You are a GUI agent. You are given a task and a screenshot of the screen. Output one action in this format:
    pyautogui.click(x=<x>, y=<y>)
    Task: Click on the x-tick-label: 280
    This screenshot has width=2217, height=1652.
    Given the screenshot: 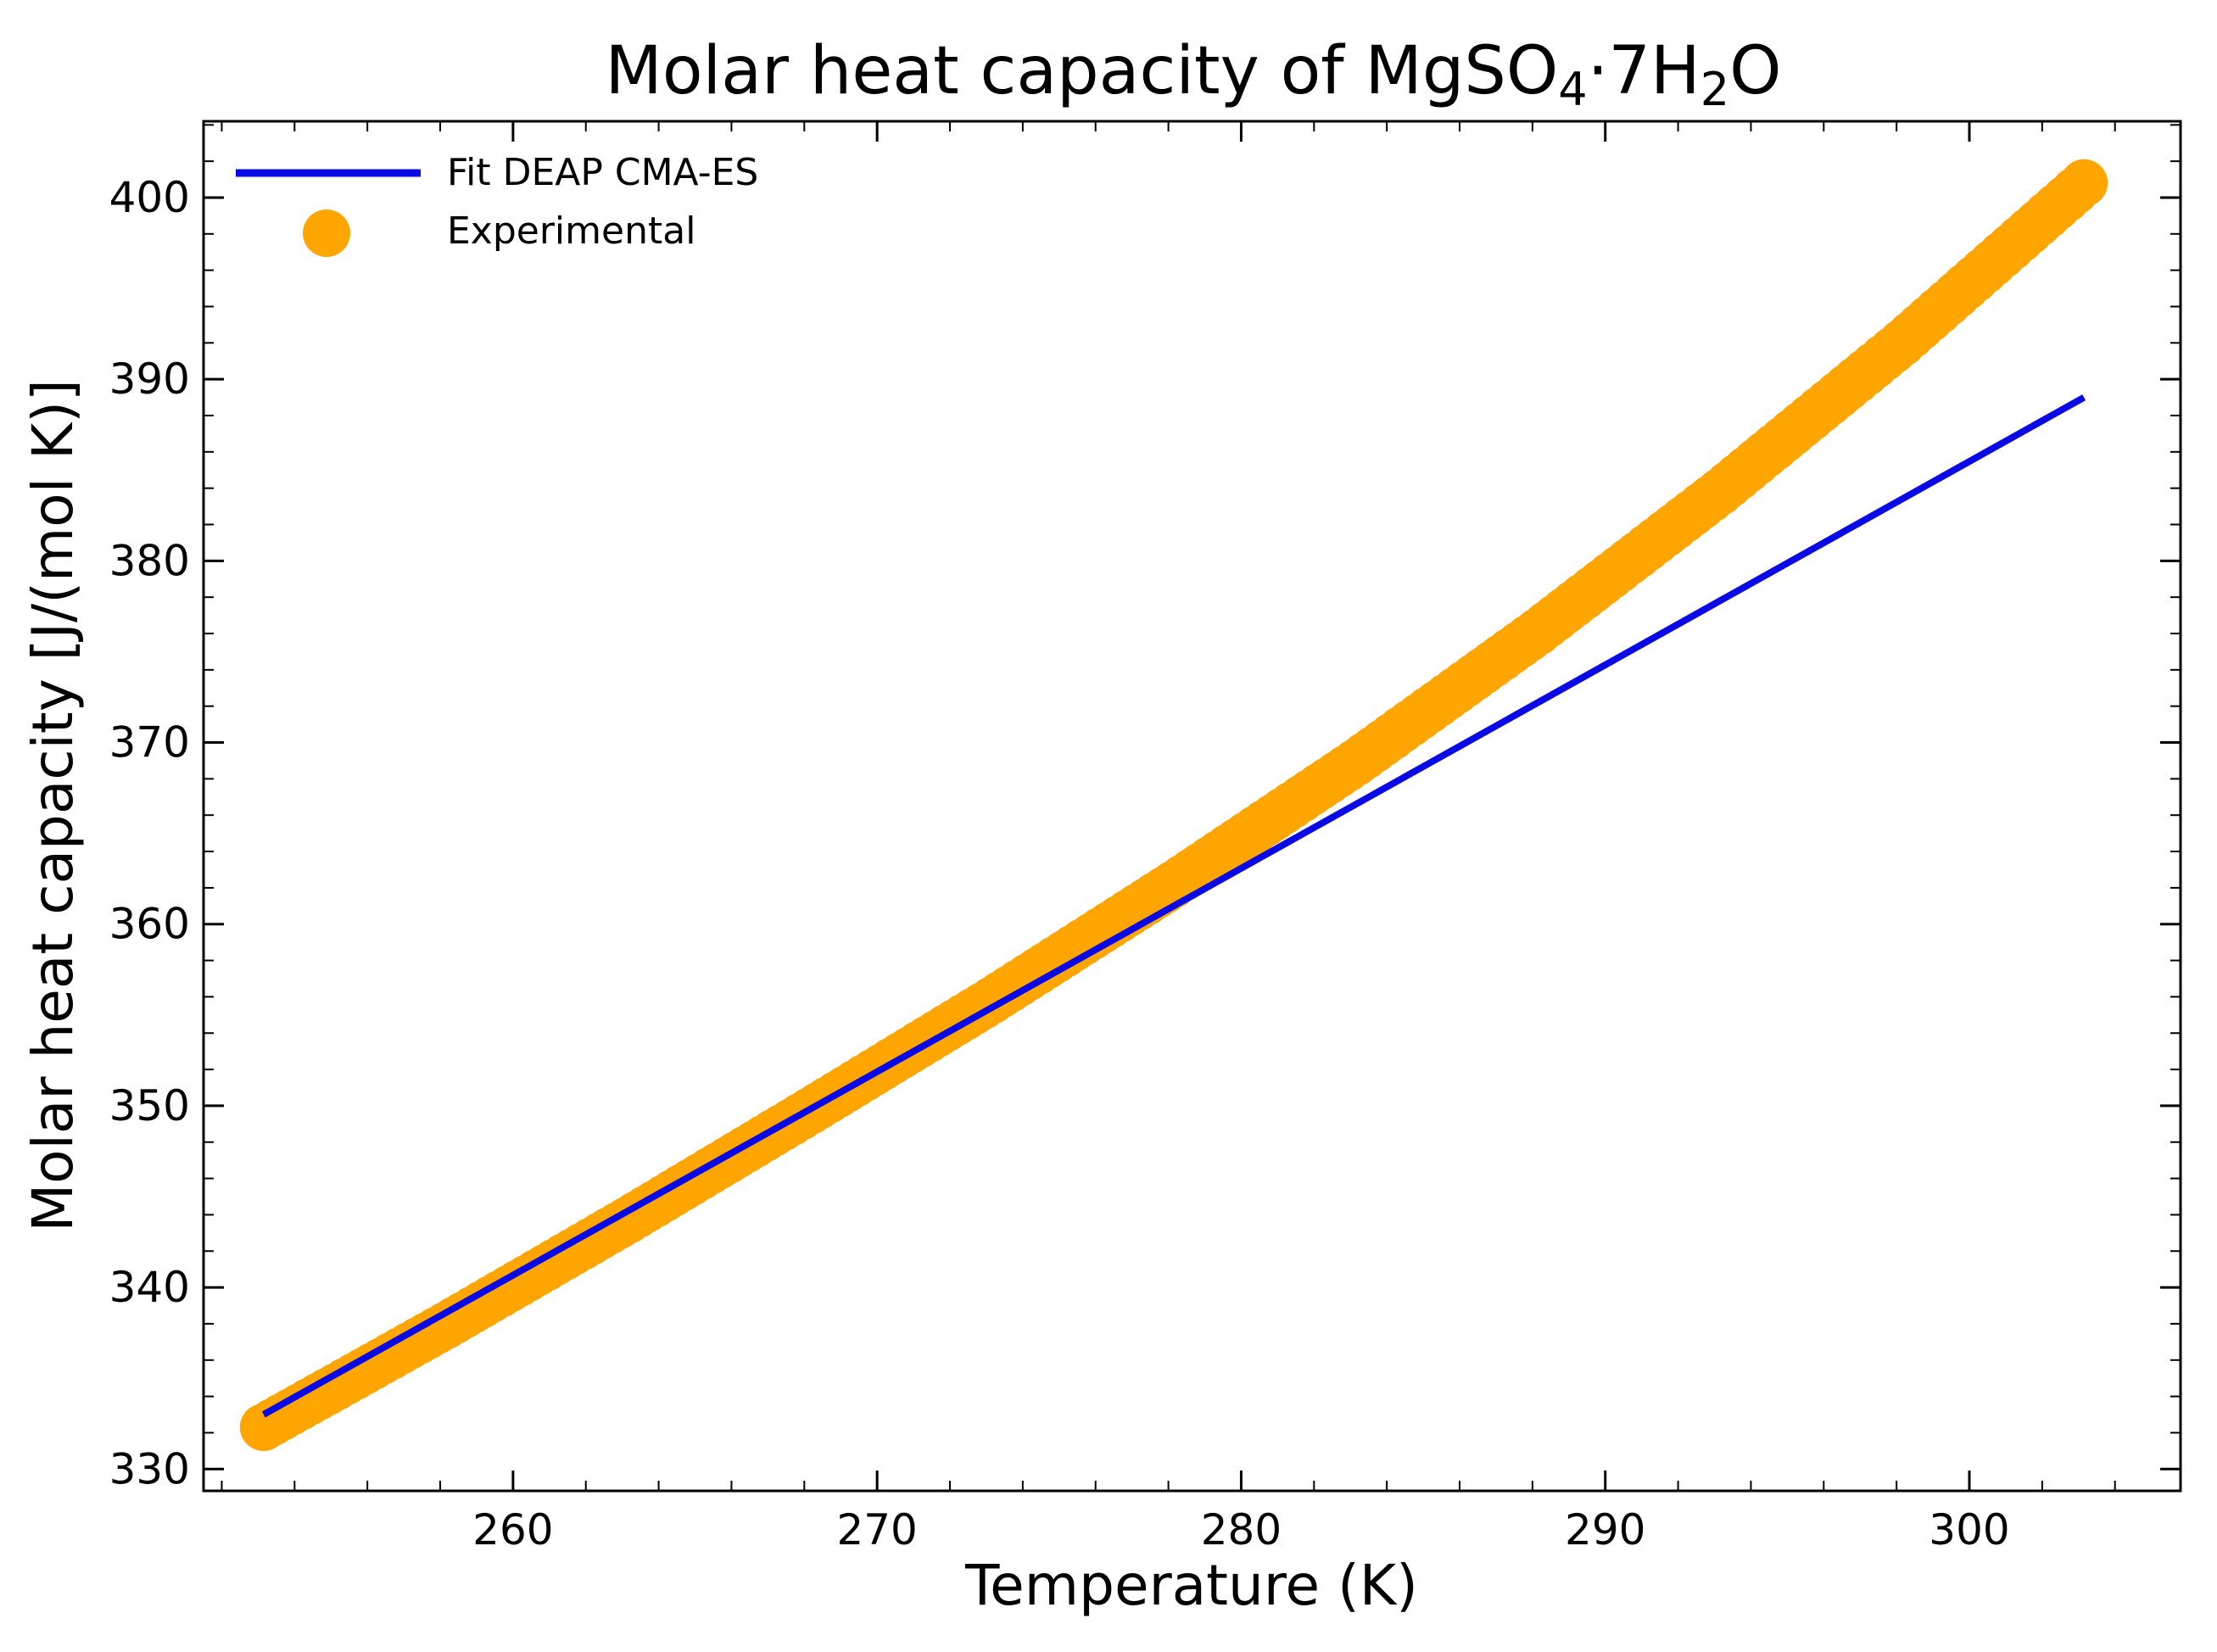 What is the action you would take?
    pyautogui.click(x=1241, y=1529)
    